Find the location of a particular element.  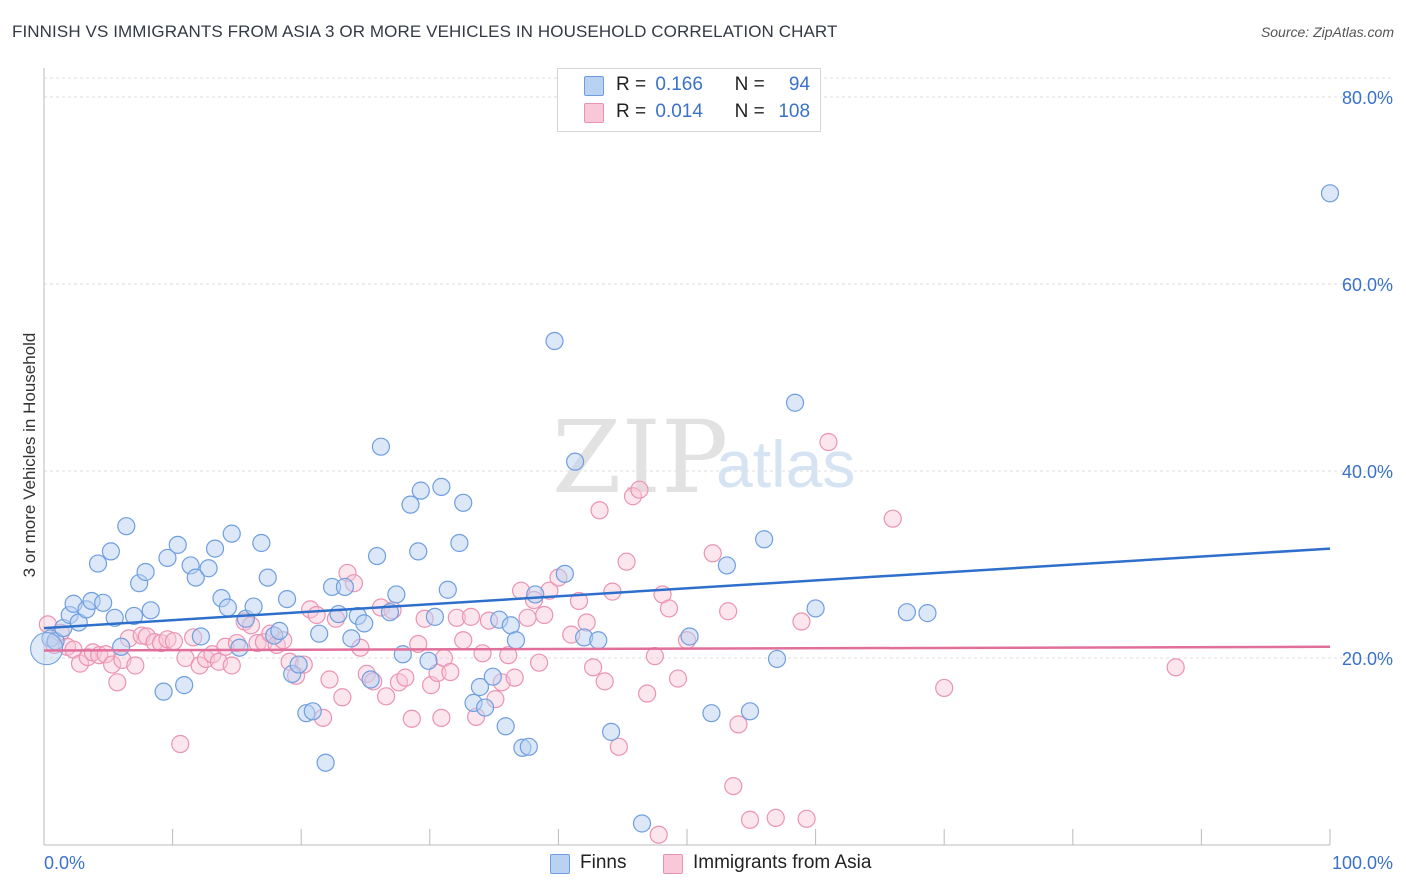

y-tick-labels: 20.0% 40.0% 60.0% 80.0% is located at coordinates (1367, 378).